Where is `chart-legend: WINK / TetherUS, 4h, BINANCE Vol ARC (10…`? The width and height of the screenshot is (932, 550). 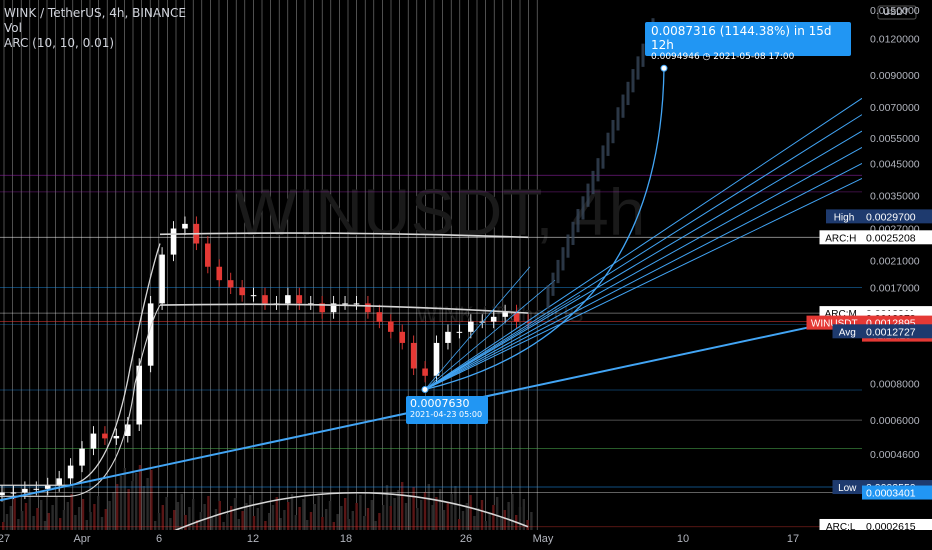 chart-legend: WINK / TetherUS, 4h, BINANCE Vol ARC (10… is located at coordinates (95, 28).